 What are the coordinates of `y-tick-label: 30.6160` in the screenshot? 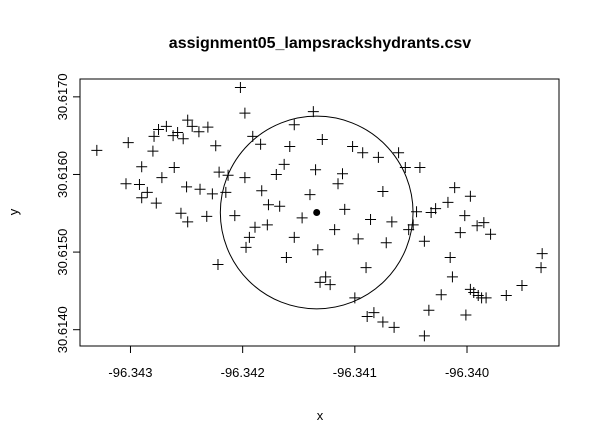 It's located at (62, 174).